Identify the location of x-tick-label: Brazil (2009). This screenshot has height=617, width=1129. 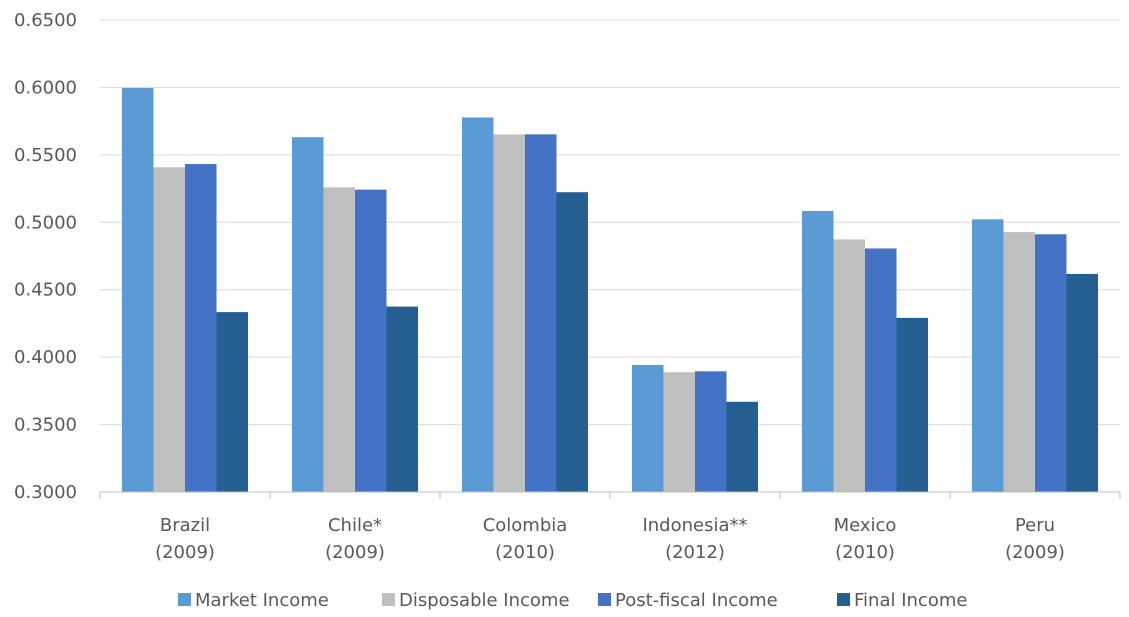
(185, 539).